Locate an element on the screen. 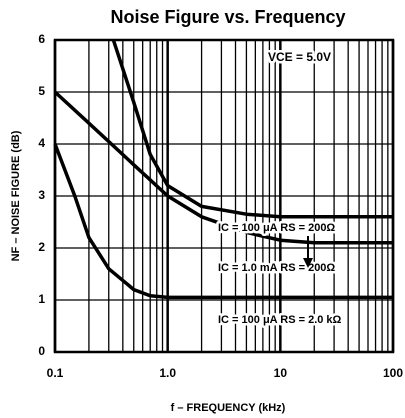 The image size is (405, 418). x-tick-label: 10 is located at coordinates (281, 373).